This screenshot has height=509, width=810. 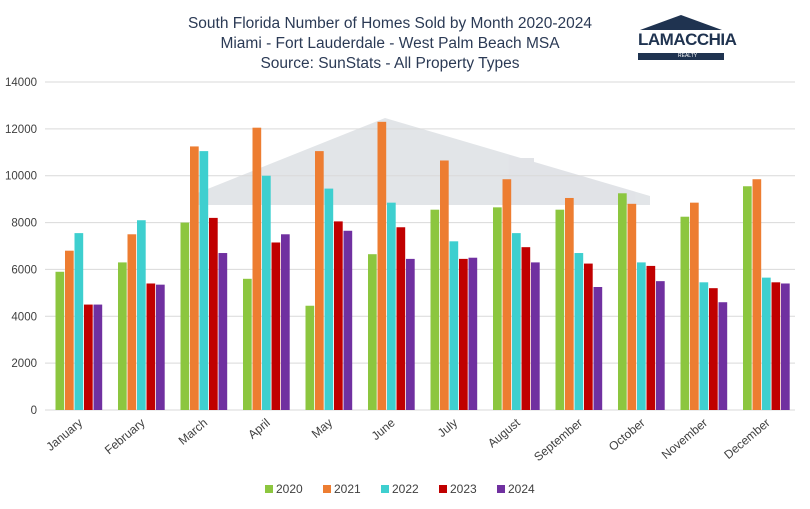 I want to click on bar-2023-october, so click(x=651, y=337).